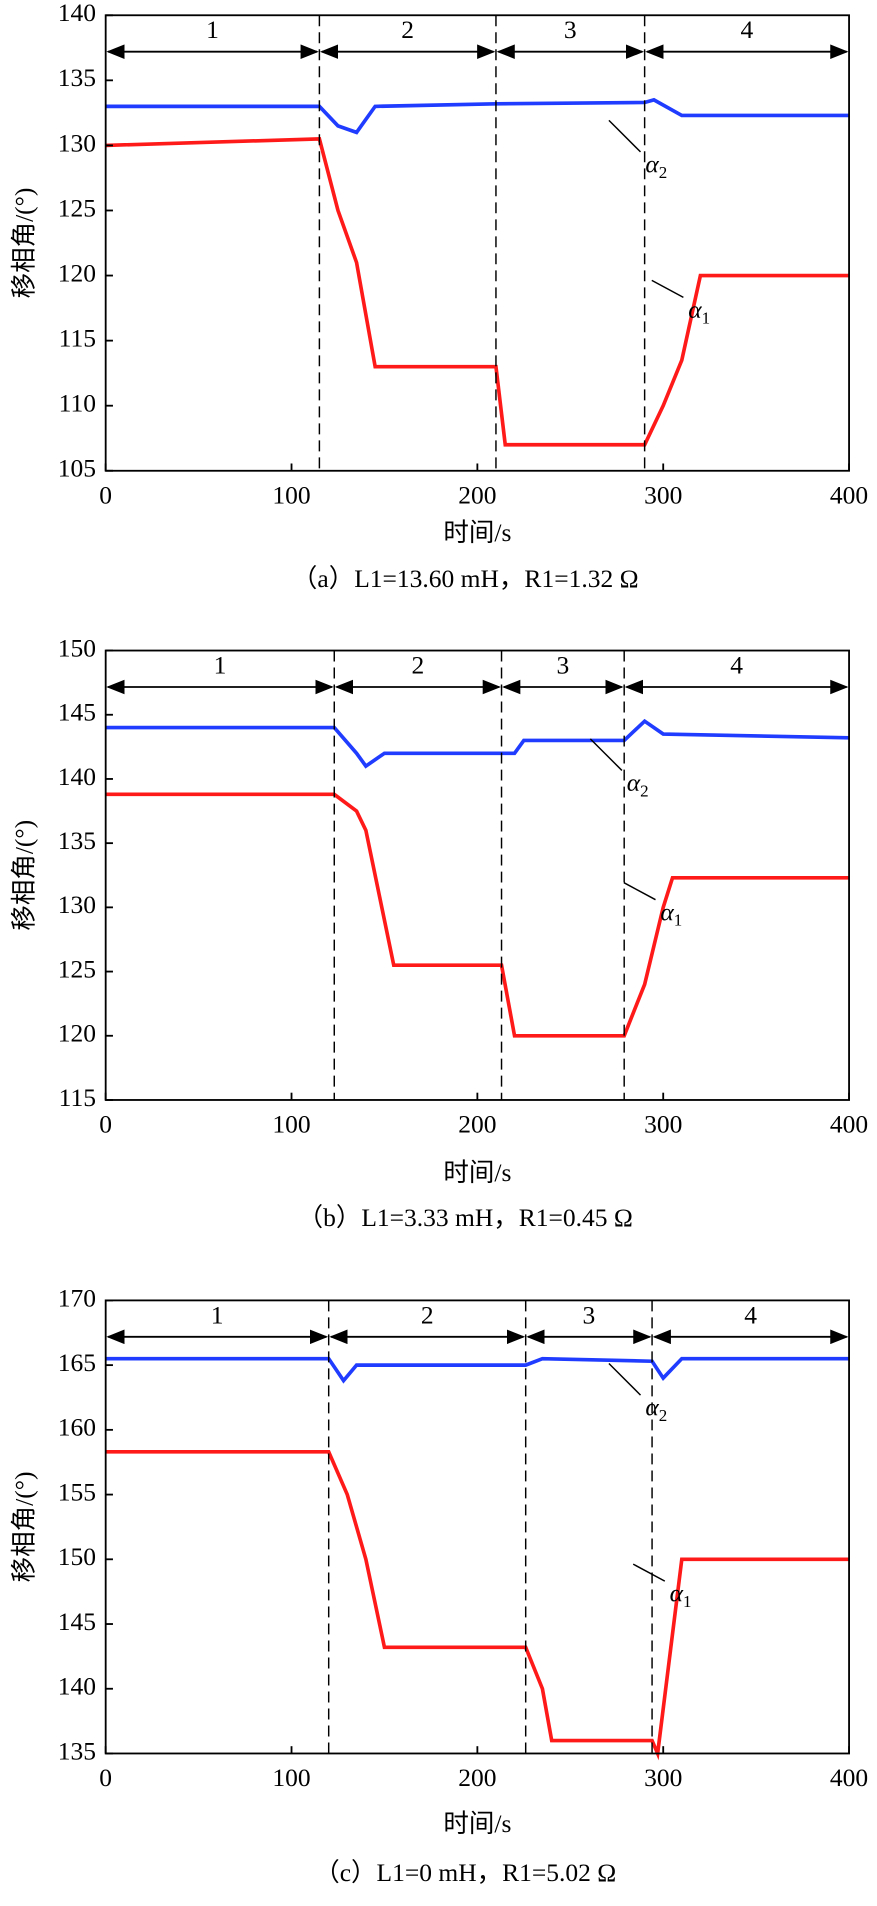 The height and width of the screenshot is (1906, 877). Describe the element at coordinates (465, 1872) in the screenshot. I see `caption: （c）L1=0 mH，R1=5.02 Ω` at that location.